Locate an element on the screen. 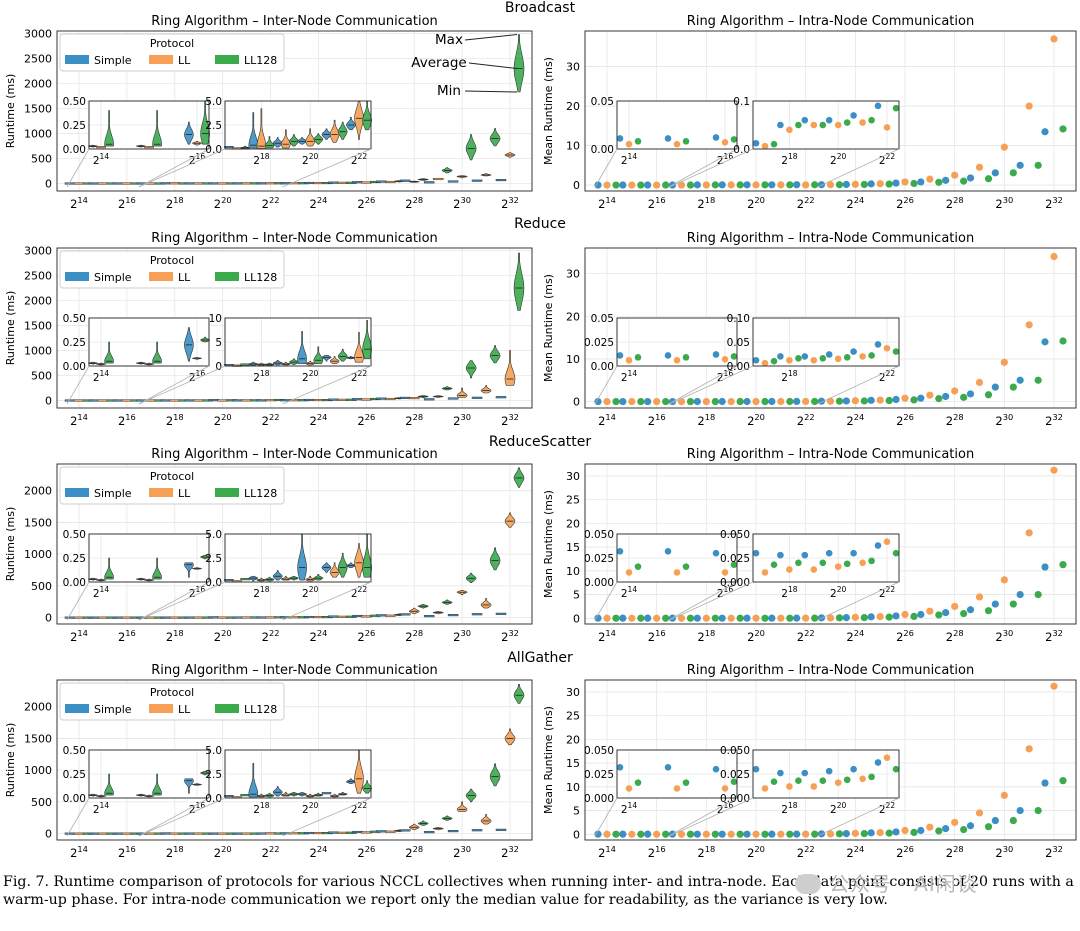  inset-ytick-label: 5.0 is located at coordinates (213, 102).